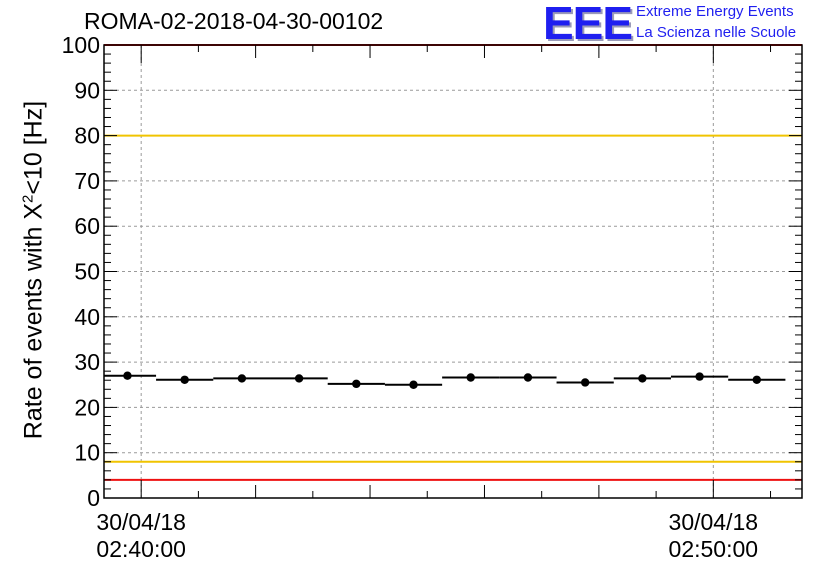  I want to click on x-tick-label-time: 02:40:00, so click(141, 549).